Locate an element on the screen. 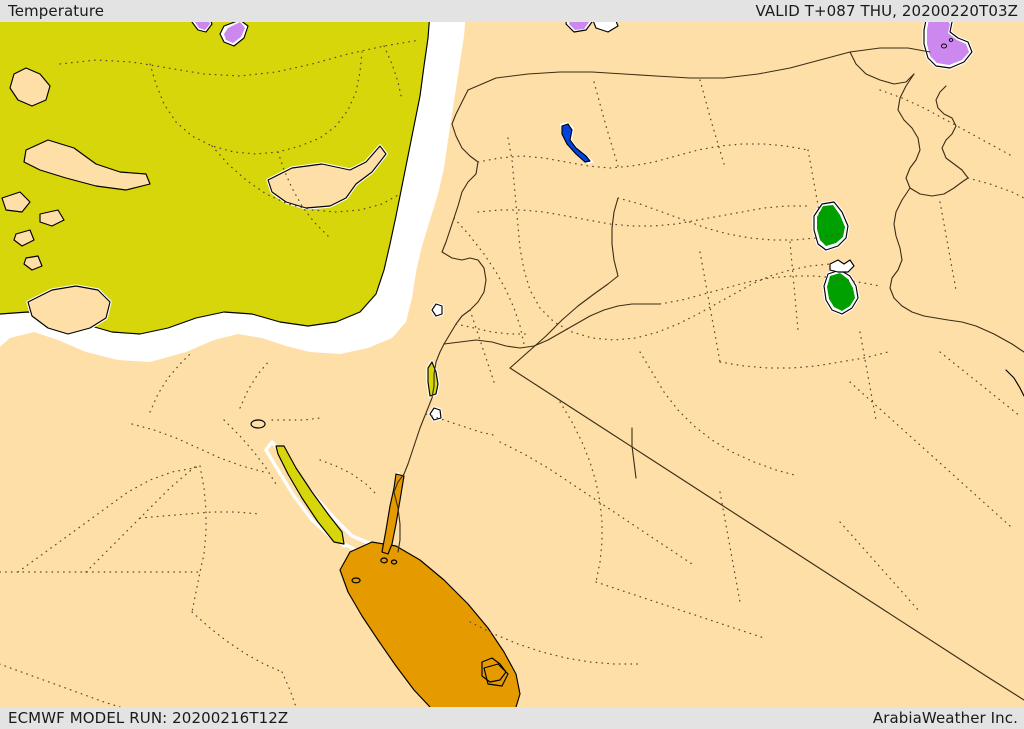  aegean-coast-group is located at coordinates (76, 169).